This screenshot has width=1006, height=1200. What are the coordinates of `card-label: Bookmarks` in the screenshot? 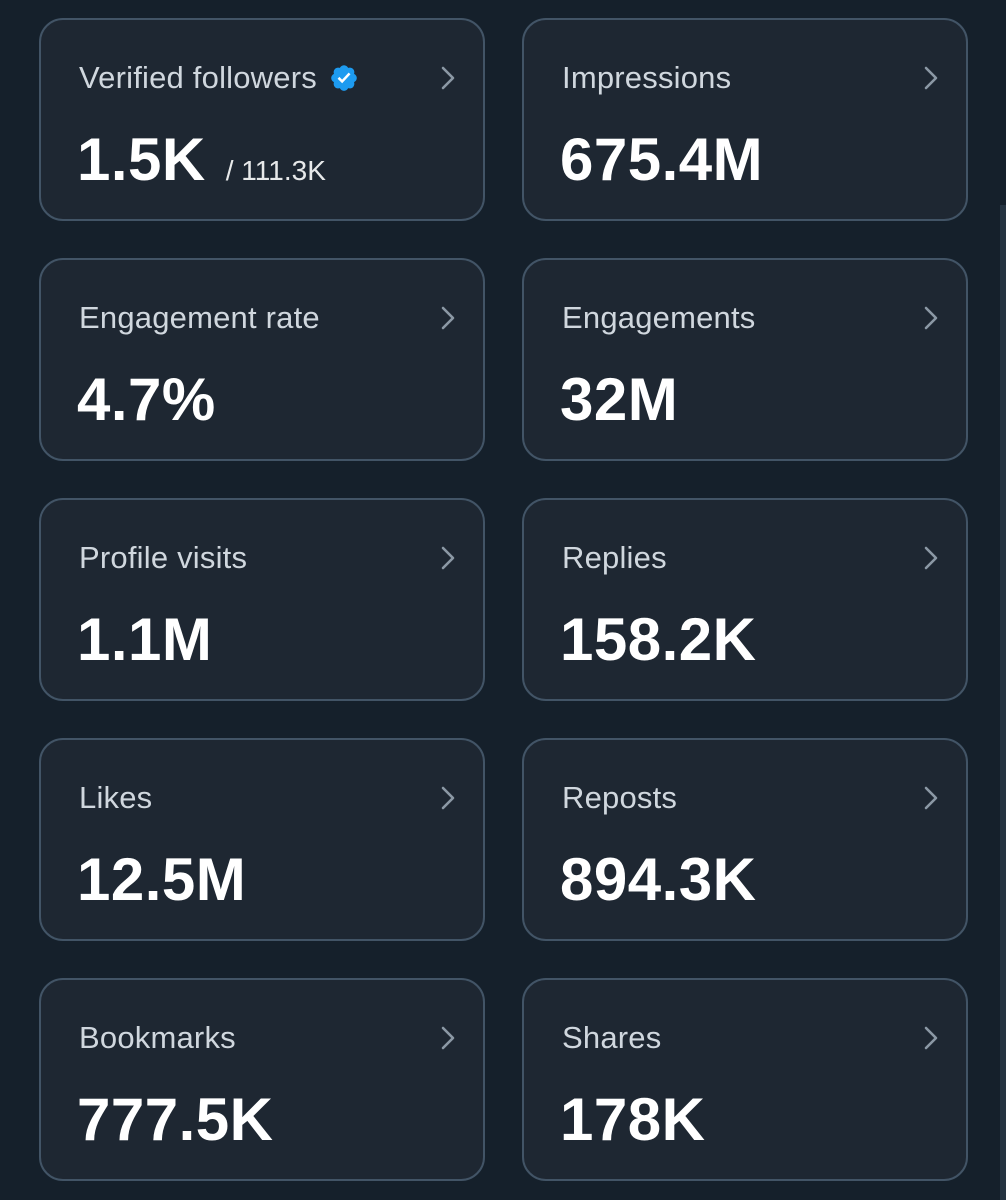 It's located at (157, 1037).